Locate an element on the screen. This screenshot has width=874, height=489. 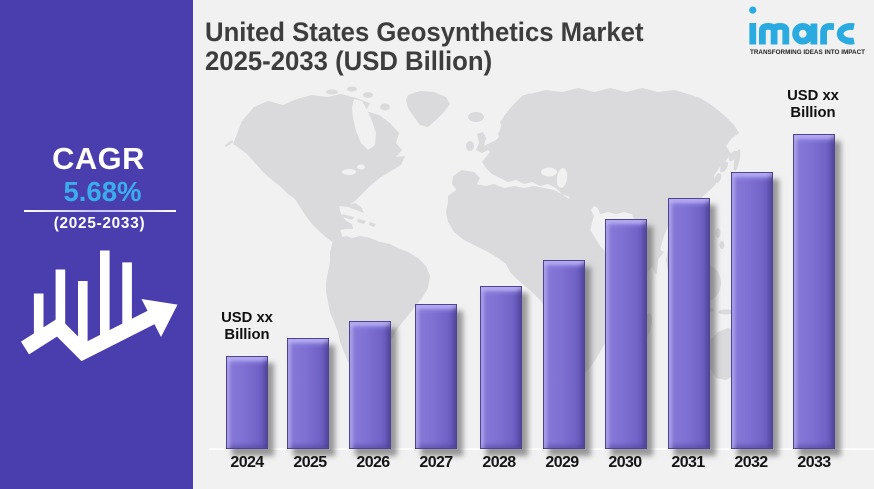
svg-text: TRANSFORMING IDEAS INTO IMPACT is located at coordinates (808, 52).